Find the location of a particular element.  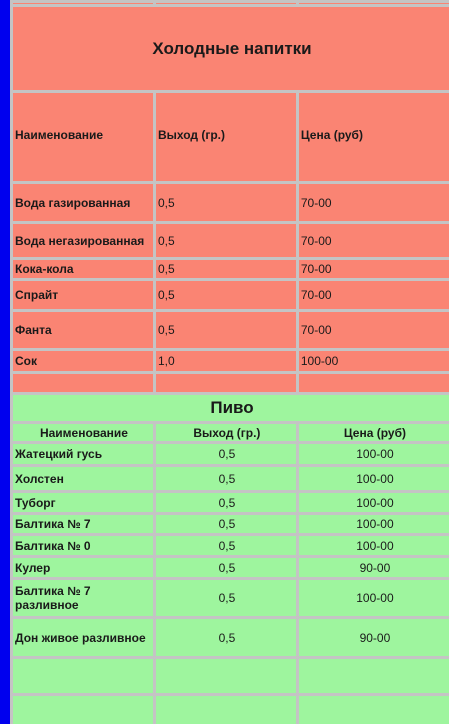

left-accent-bar is located at coordinates (5, 362).